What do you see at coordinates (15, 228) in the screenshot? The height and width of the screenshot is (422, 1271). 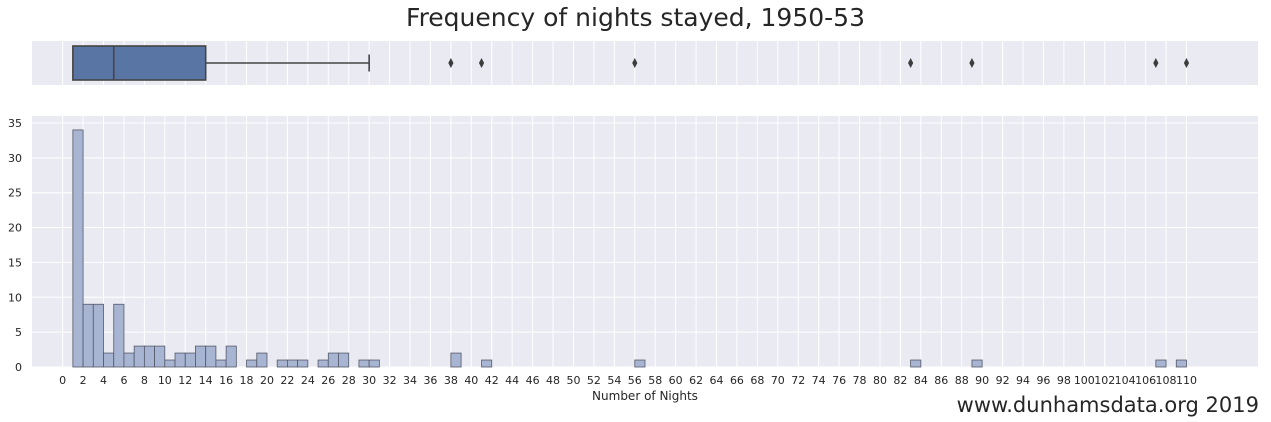 I see `y-tick-label: 20` at bounding box center [15, 228].